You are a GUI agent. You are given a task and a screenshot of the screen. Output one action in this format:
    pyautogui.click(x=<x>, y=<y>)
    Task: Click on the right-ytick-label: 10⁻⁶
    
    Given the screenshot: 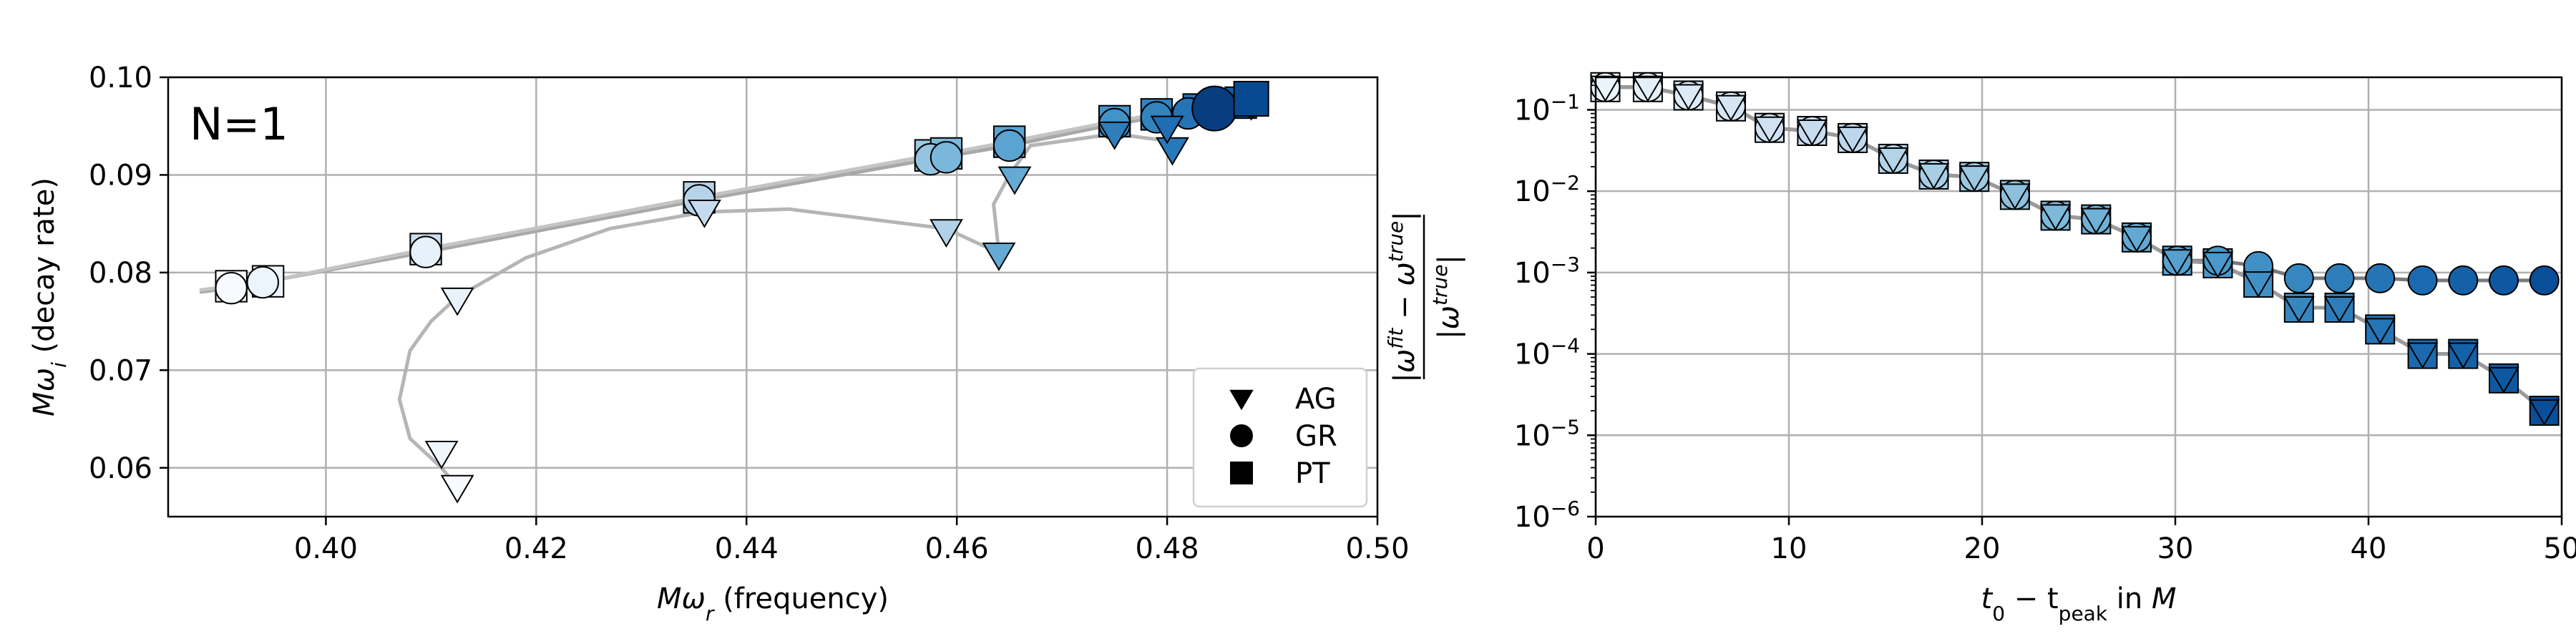 What is the action you would take?
    pyautogui.click(x=1547, y=516)
    